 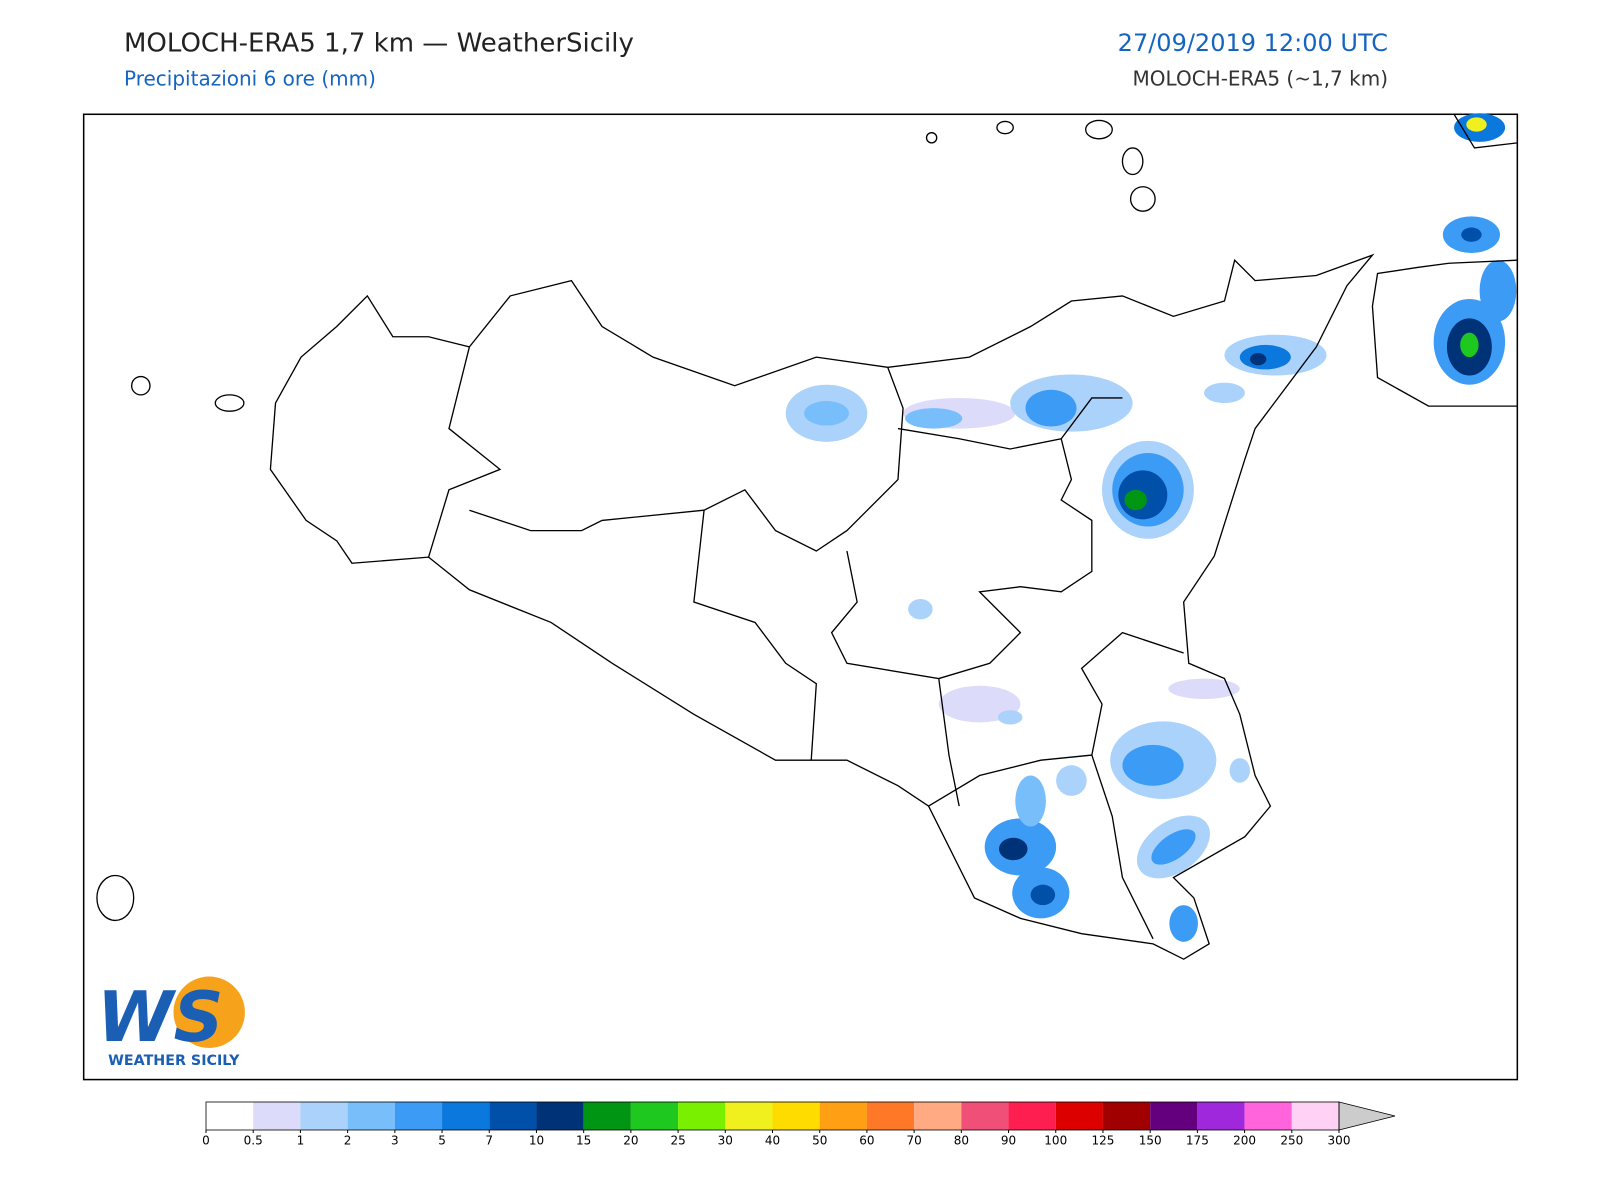 What do you see at coordinates (250, 79) in the screenshot?
I see `subtitle: Precipitazioni 6 ore (mm)` at bounding box center [250, 79].